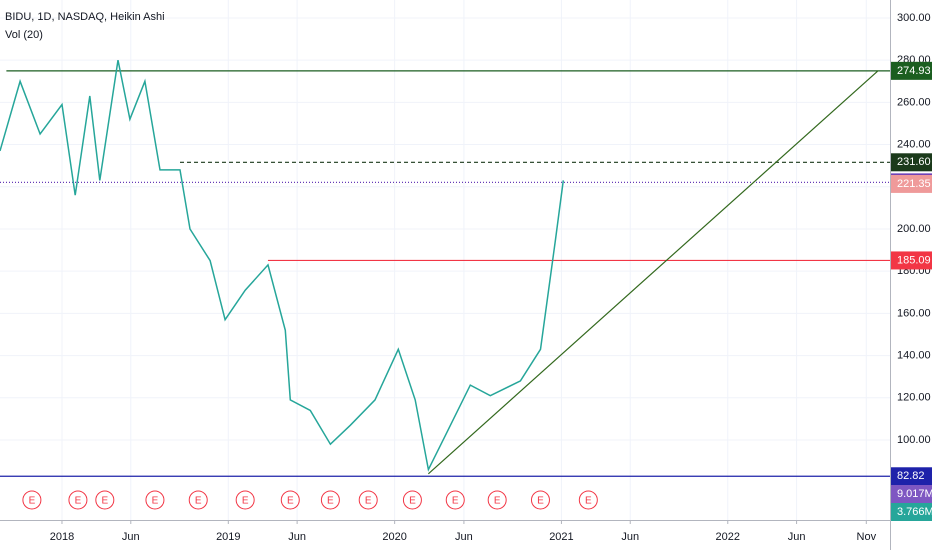 The width and height of the screenshot is (932, 550). Describe the element at coordinates (914, 313) in the screenshot. I see `y-tick-label: 160.00` at that location.